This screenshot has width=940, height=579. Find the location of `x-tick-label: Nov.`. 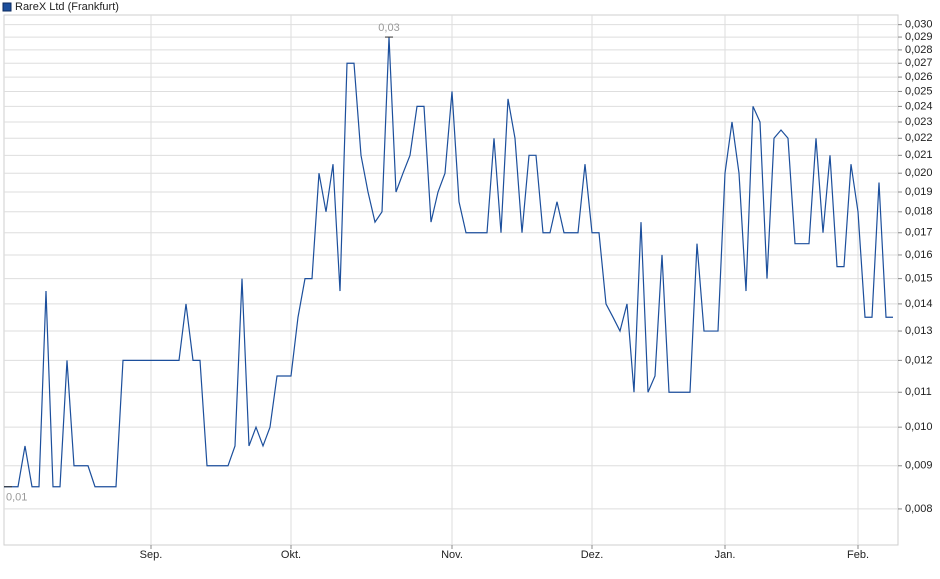

x-tick-label: Nov. is located at coordinates (452, 555).